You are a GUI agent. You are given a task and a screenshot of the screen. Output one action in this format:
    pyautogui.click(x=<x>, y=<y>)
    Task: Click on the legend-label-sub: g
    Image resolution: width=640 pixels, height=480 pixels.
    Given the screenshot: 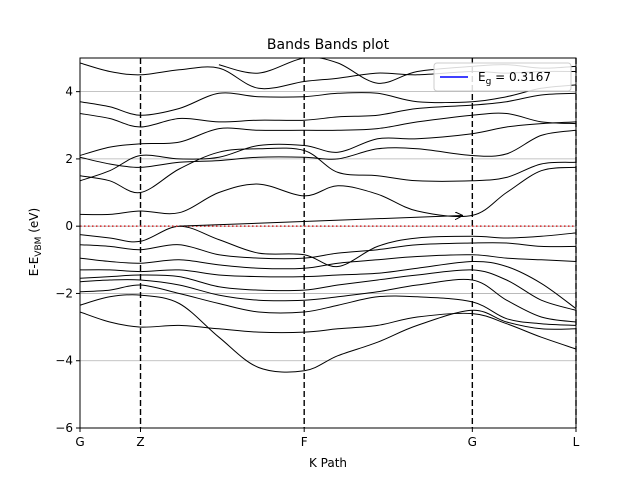 What is the action you would take?
    pyautogui.click(x=489, y=82)
    